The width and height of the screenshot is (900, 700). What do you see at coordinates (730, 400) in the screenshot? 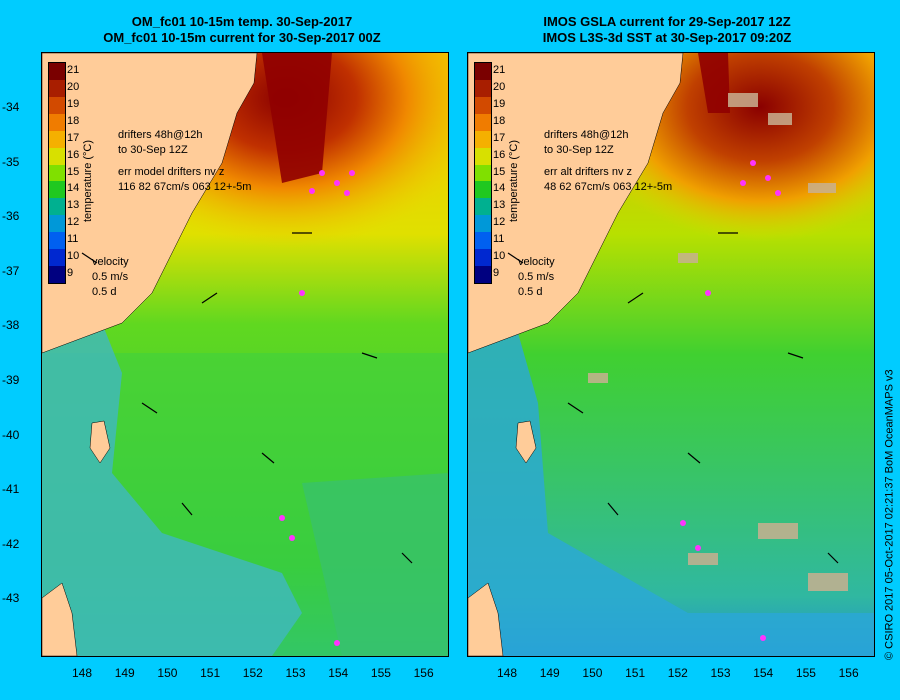
I see `right-drifters` at bounding box center [730, 400].